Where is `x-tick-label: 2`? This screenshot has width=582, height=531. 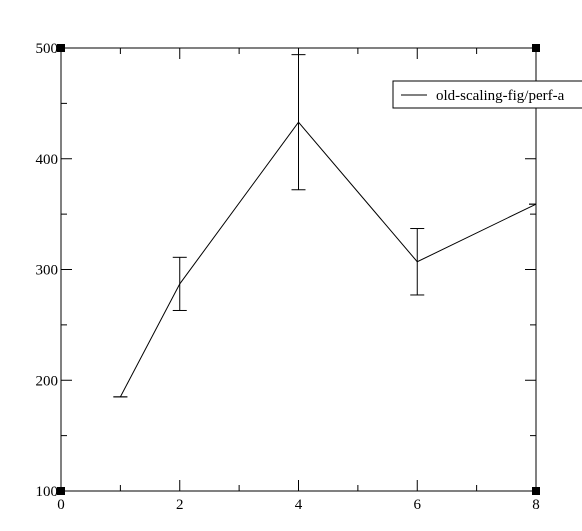 x-tick-label: 2 is located at coordinates (180, 505).